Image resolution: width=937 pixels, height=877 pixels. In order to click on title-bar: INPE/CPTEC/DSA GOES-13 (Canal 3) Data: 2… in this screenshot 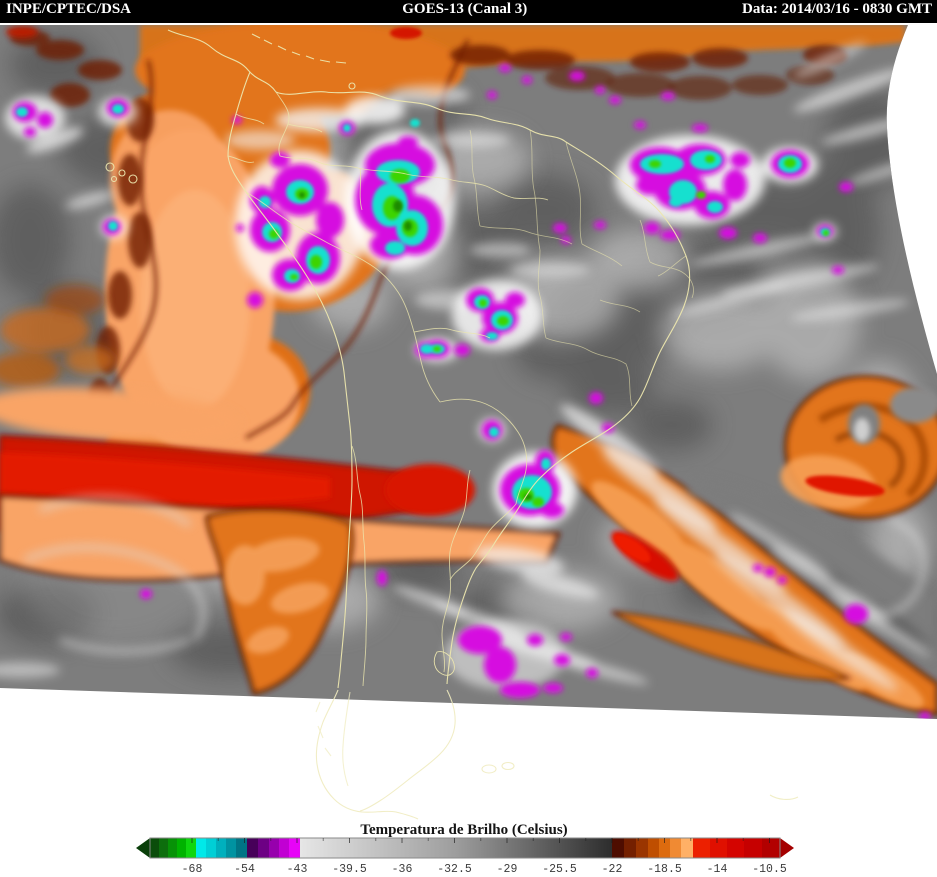, I will do `click(468, 12)`.